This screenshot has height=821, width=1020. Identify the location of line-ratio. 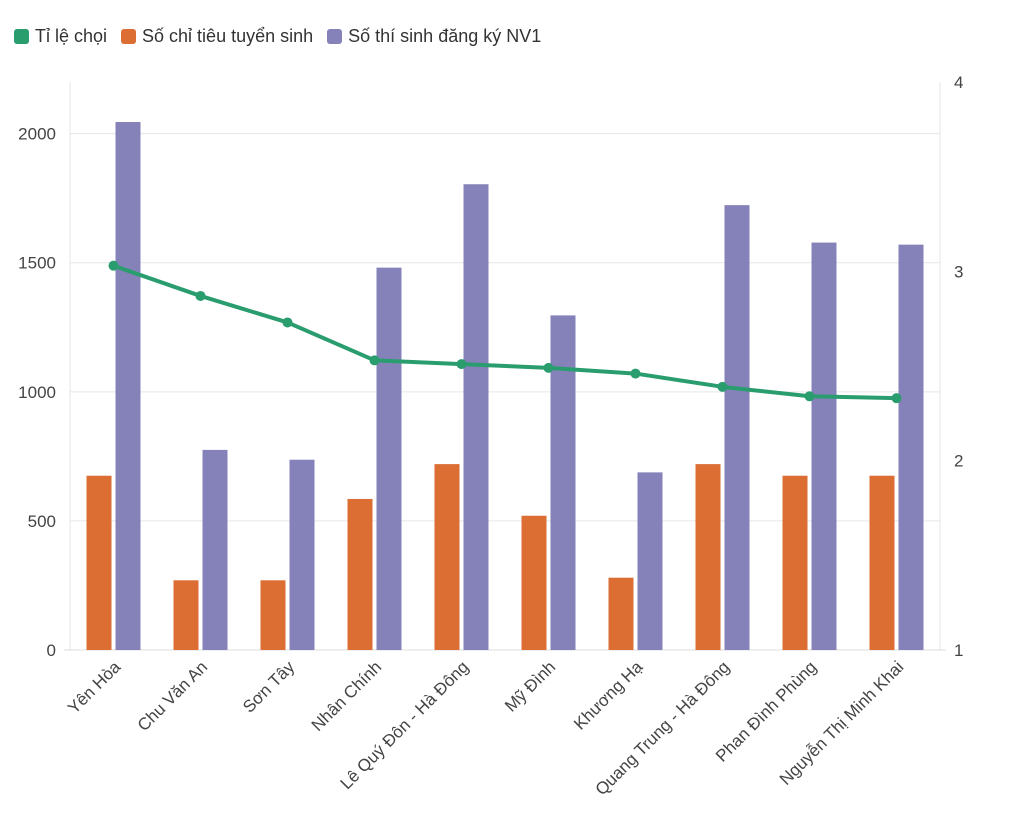
(504, 332).